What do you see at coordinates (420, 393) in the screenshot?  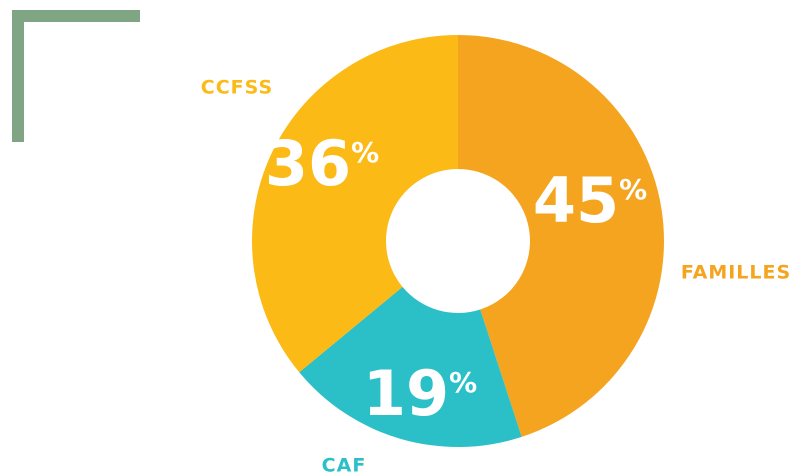 I see `value-label: 19%` at bounding box center [420, 393].